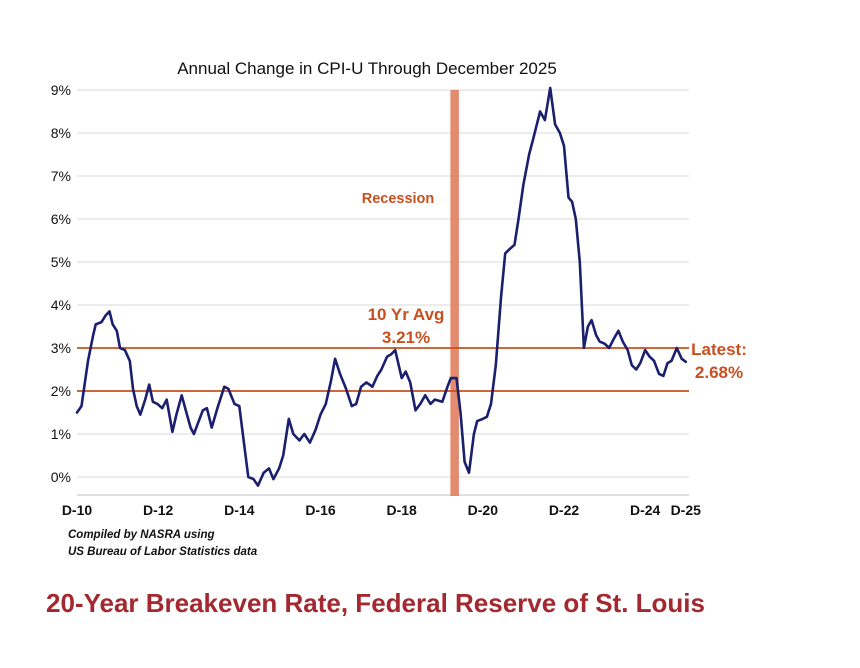 This screenshot has width=860, height=668. Describe the element at coordinates (564, 510) in the screenshot. I see `x-tick-label: D-22` at that location.